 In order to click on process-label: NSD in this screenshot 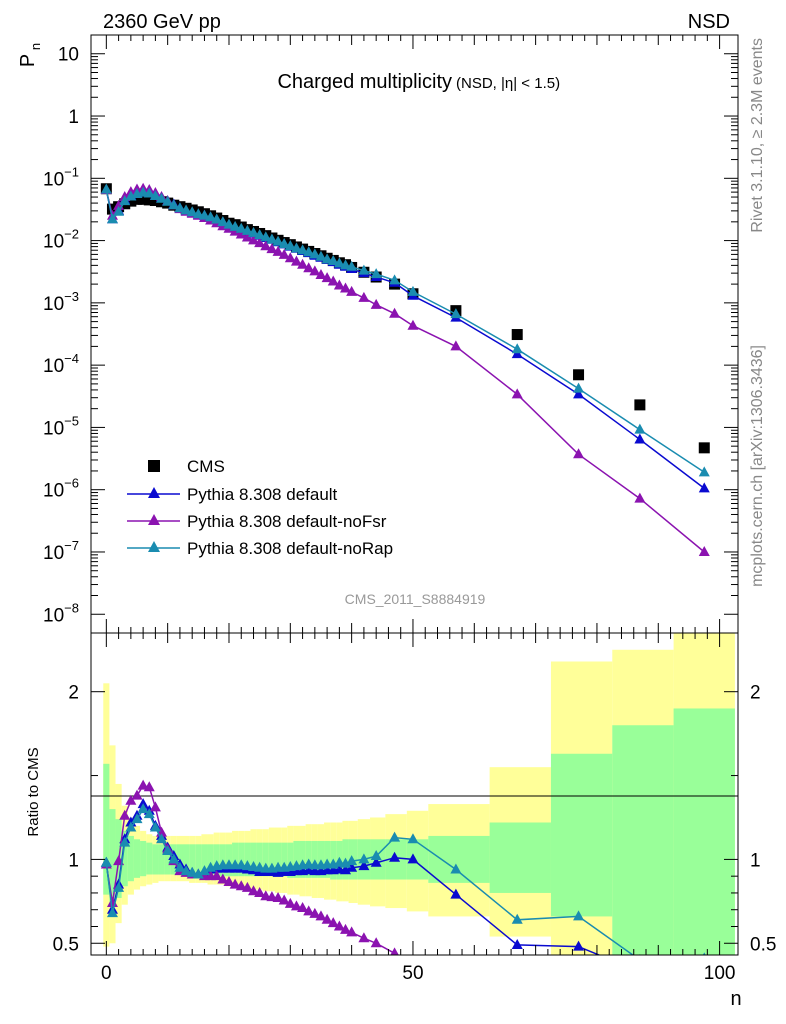, I will do `click(709, 22)`.